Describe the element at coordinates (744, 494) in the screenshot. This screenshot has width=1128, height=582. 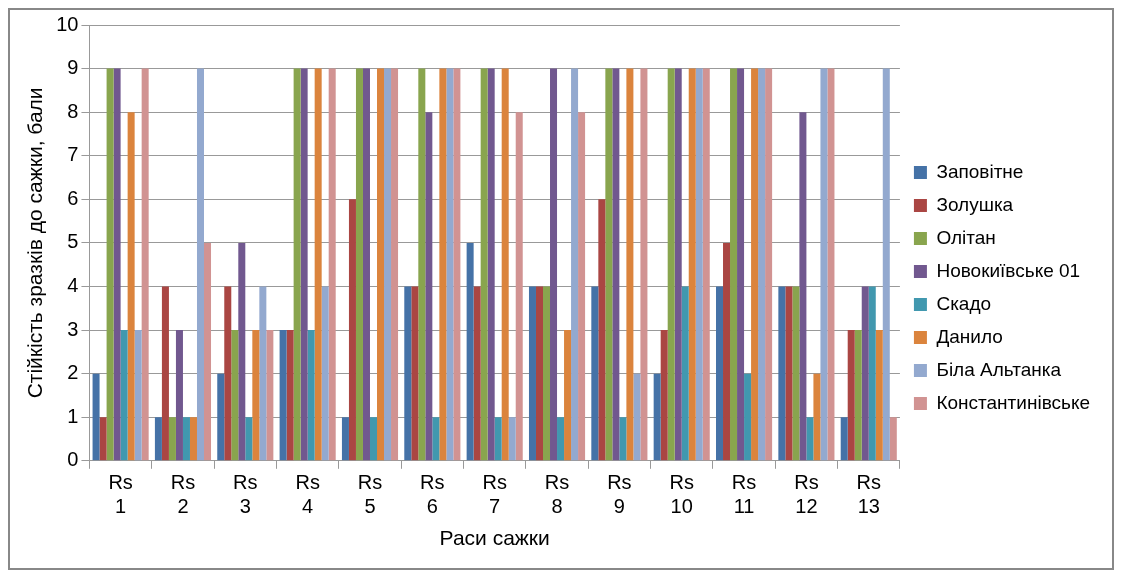
I see `x-tick-label: Rs 11` at that location.